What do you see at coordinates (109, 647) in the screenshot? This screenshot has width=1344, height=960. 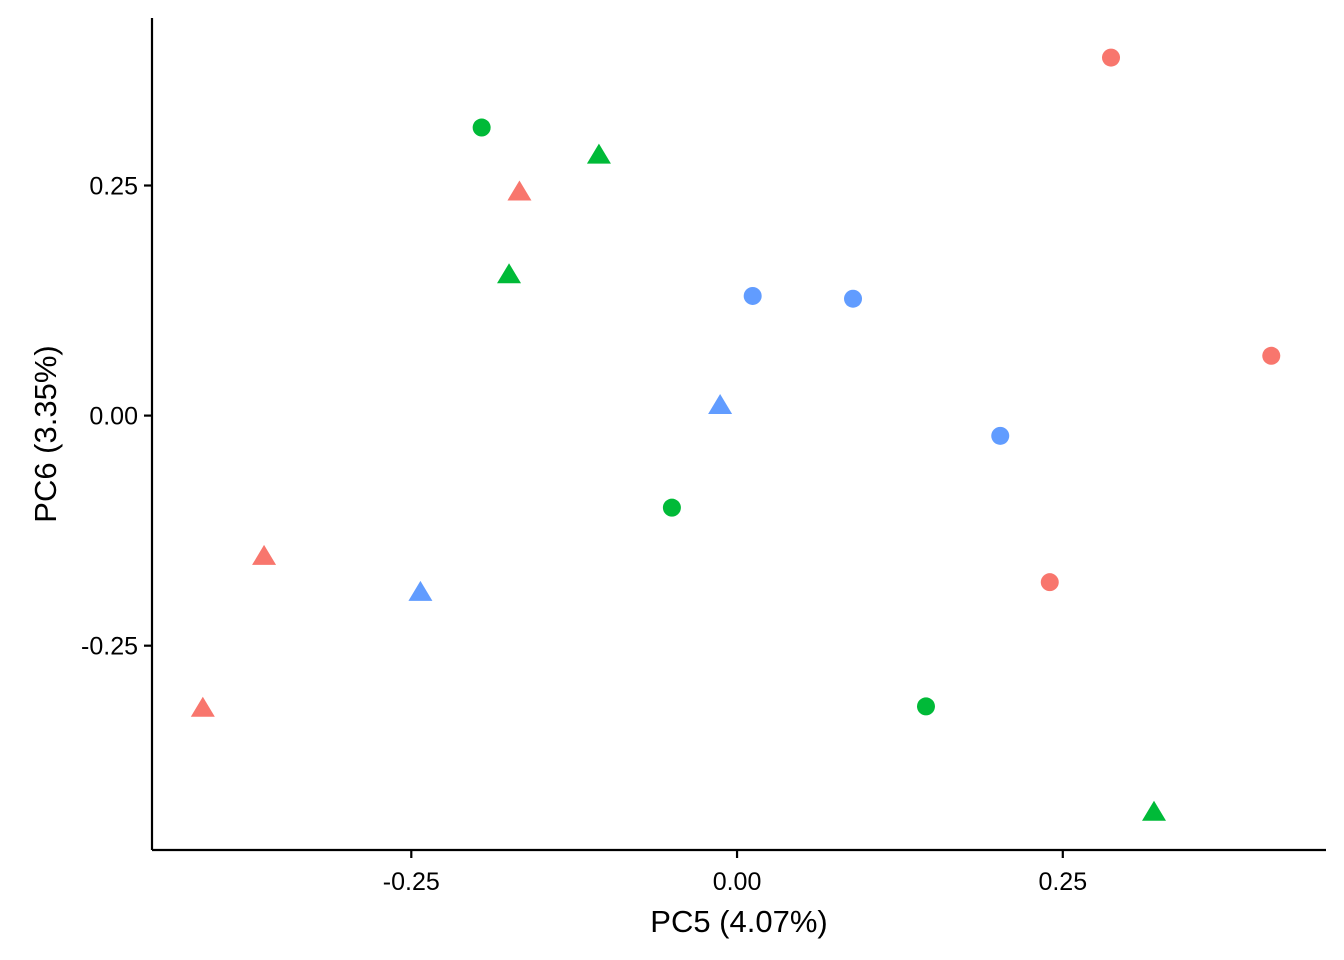 I see `y-tick-label: -0.25` at bounding box center [109, 647].